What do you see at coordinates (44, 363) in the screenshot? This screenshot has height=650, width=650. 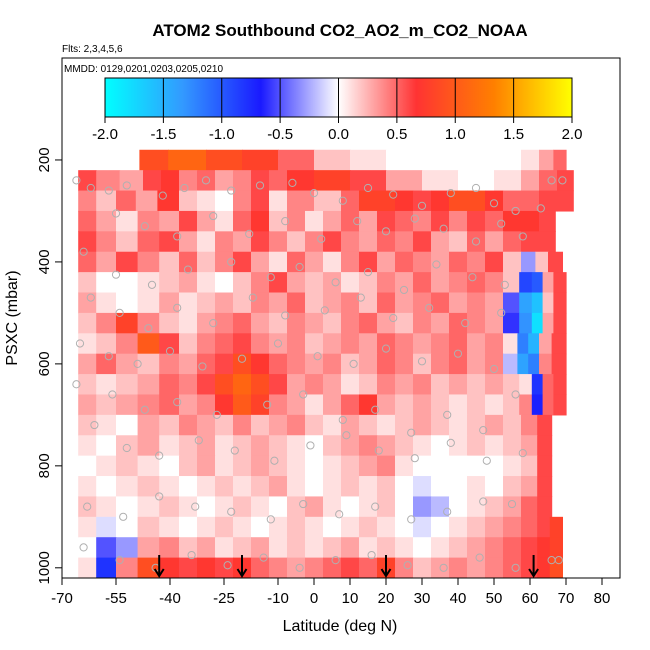 I see `y-tick-label: 600` at bounding box center [44, 363].